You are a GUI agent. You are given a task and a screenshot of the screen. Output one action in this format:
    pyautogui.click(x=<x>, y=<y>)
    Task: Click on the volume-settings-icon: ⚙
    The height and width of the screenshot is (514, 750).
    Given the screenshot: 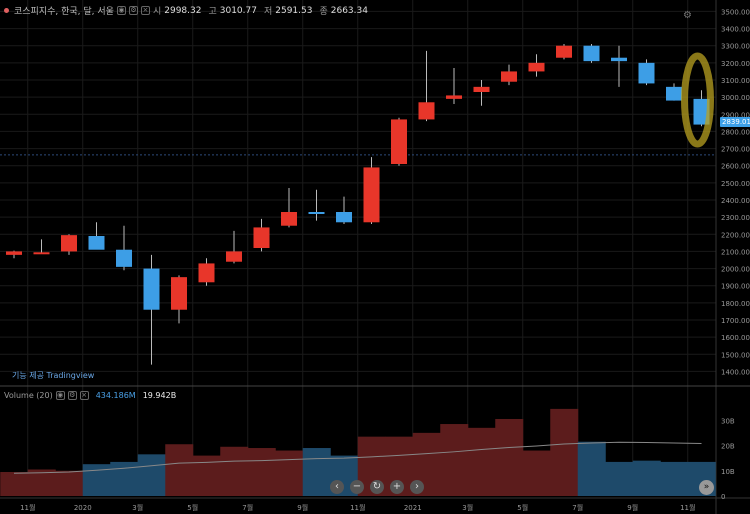 What is the action you would take?
    pyautogui.click(x=72, y=395)
    